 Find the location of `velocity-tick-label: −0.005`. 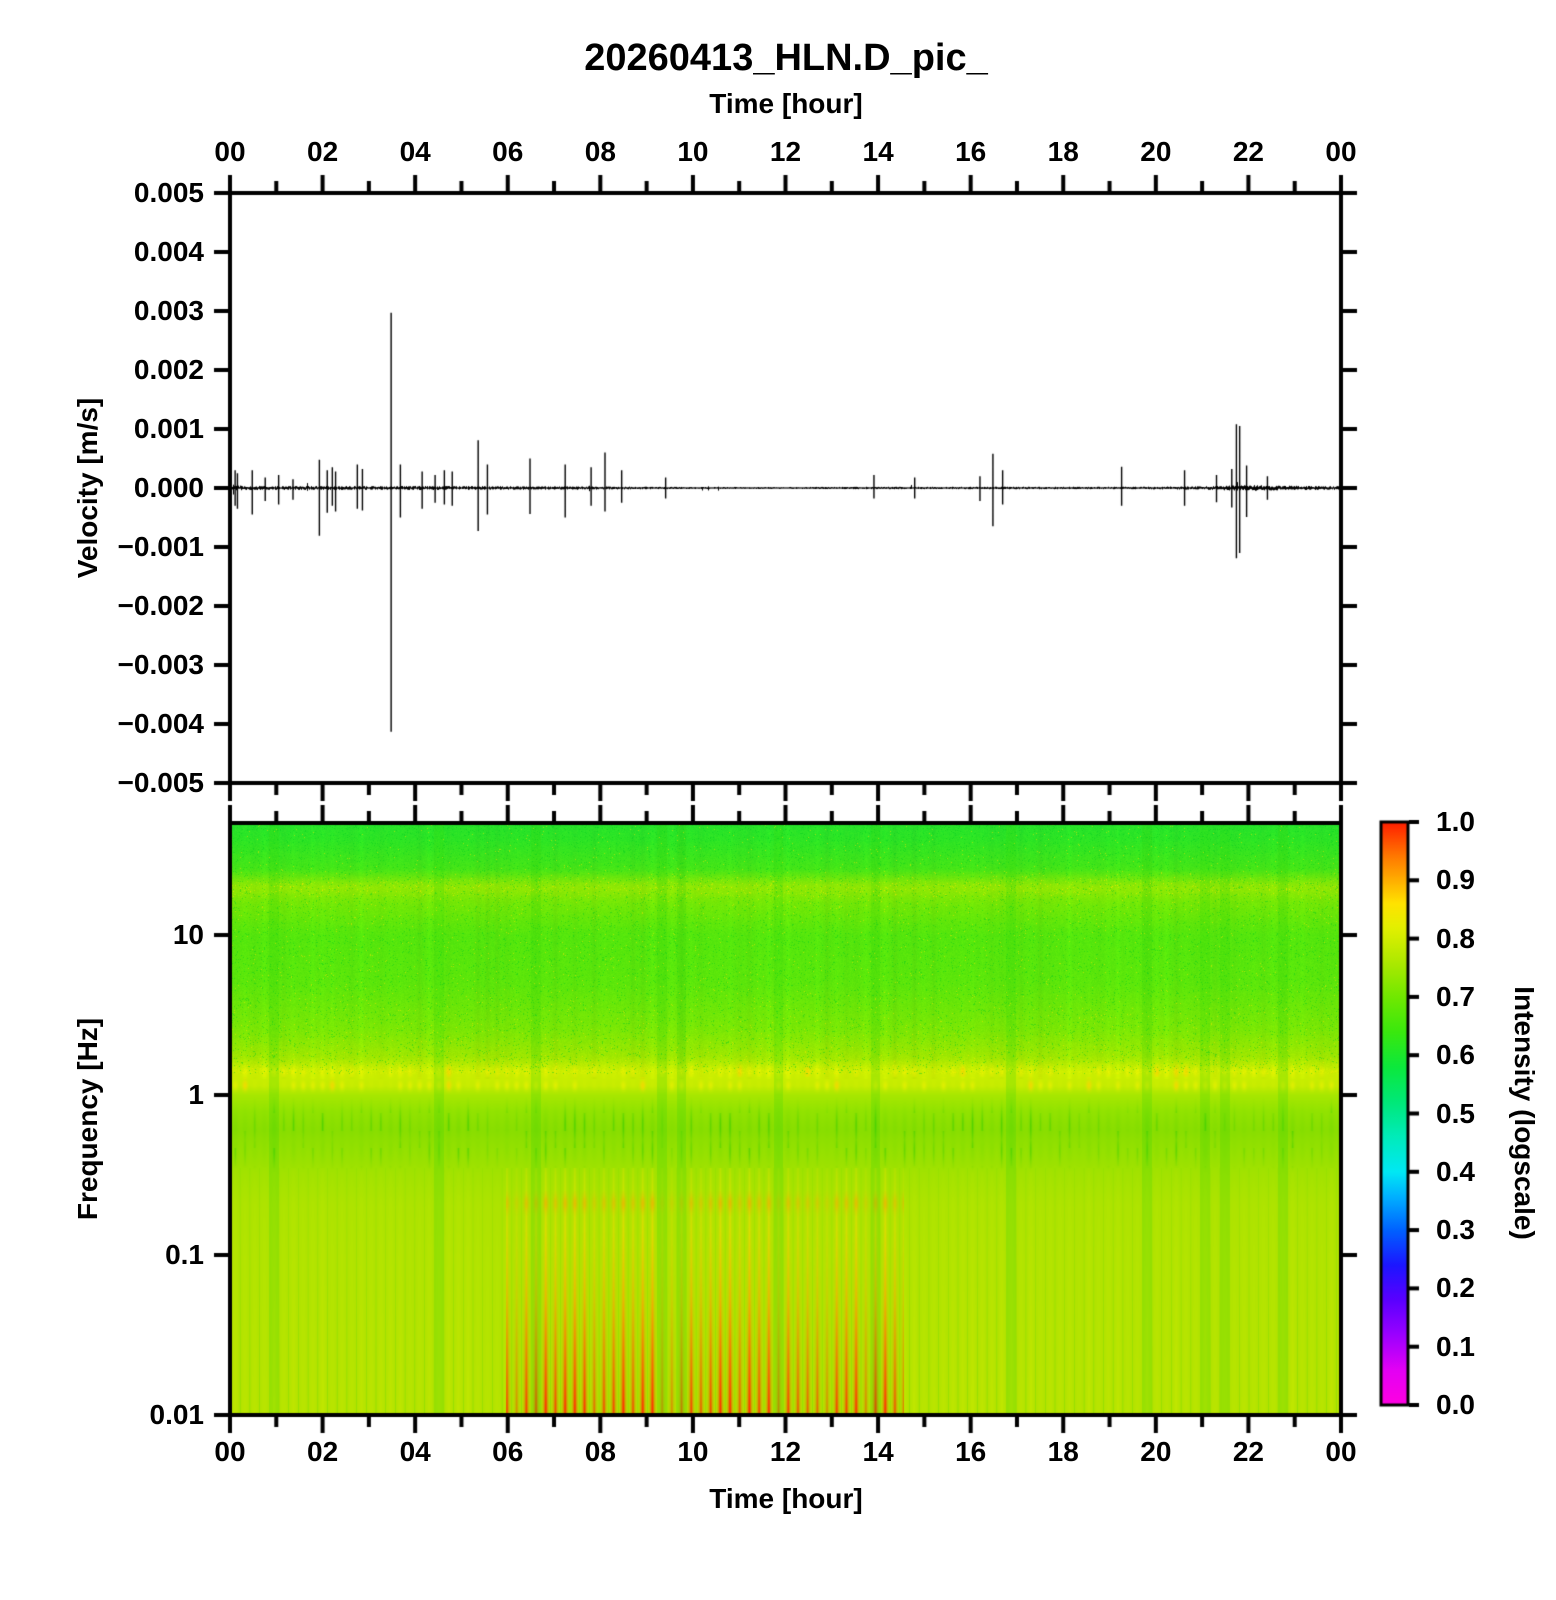

velocity-tick-label: −0.005 is located at coordinates (160, 782).